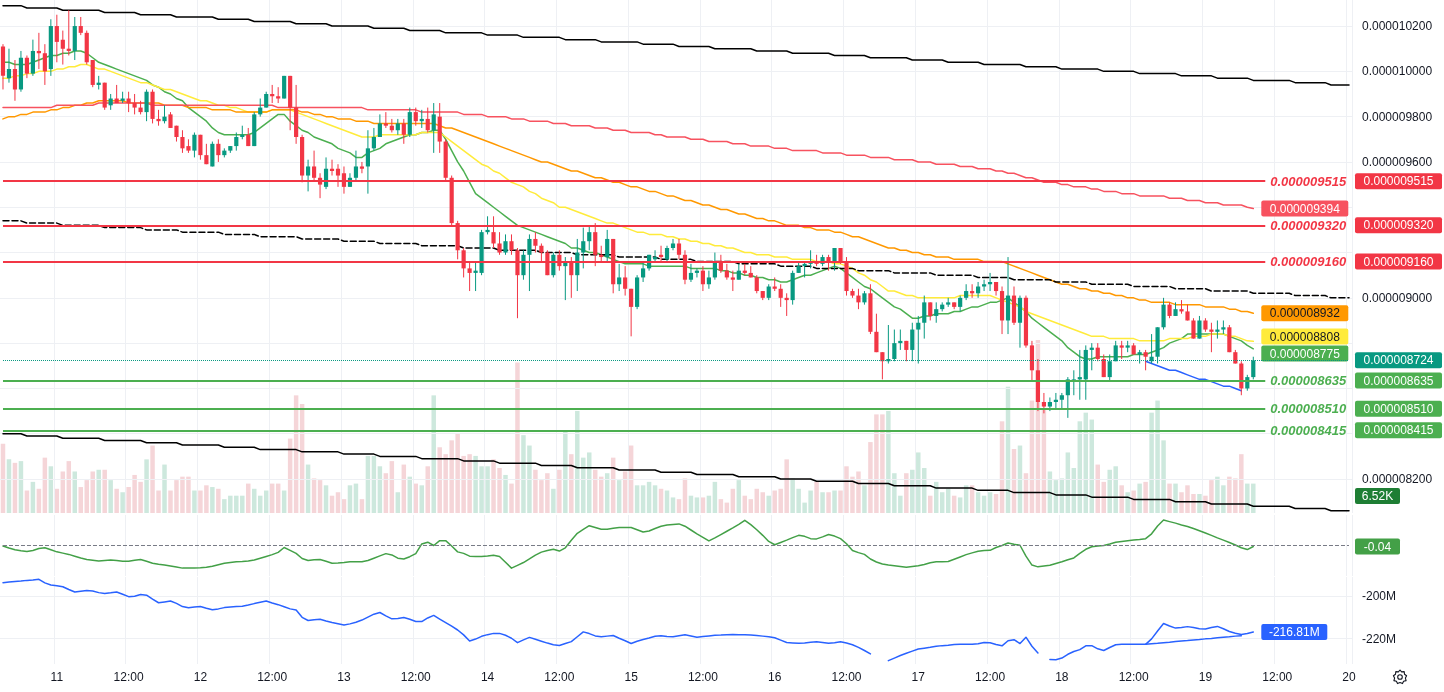 Image resolution: width=1444 pixels, height=692 pixels. I want to click on y-tick-label: 0.000010200, so click(1397, 26).